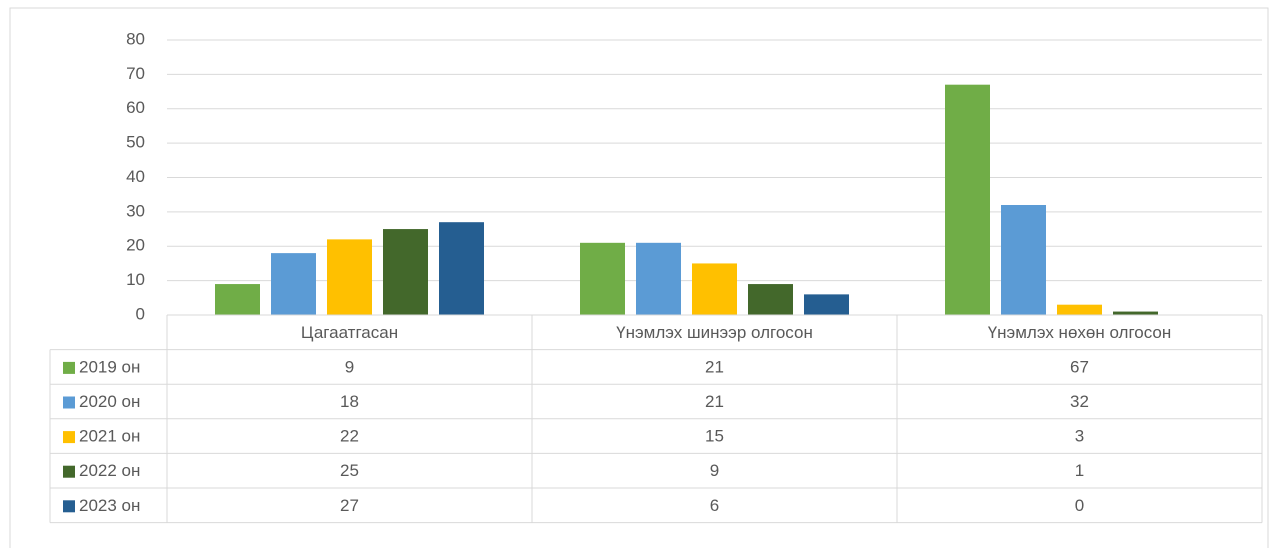 This screenshot has height=548, width=1280. Describe the element at coordinates (135, 38) in the screenshot. I see `y-tick-label: 80` at that location.